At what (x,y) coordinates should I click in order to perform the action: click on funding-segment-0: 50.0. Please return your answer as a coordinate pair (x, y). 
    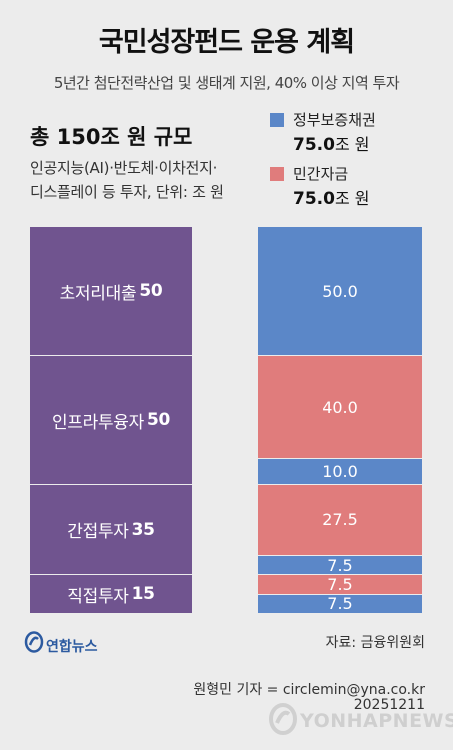
    Looking at the image, I should click on (340, 291).